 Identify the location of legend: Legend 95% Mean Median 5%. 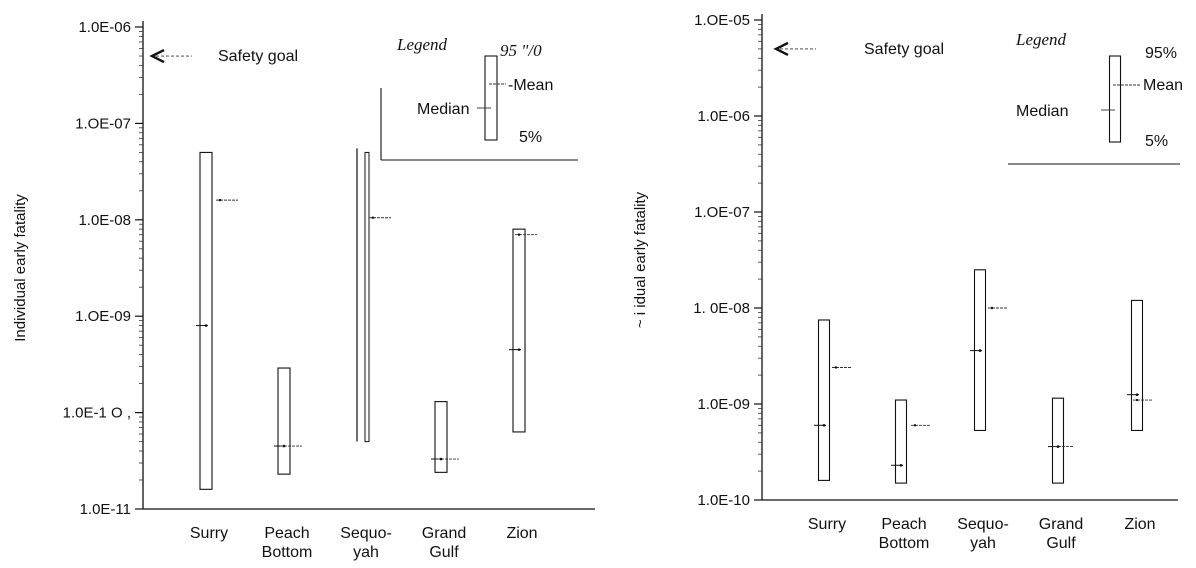
(1095, 97).